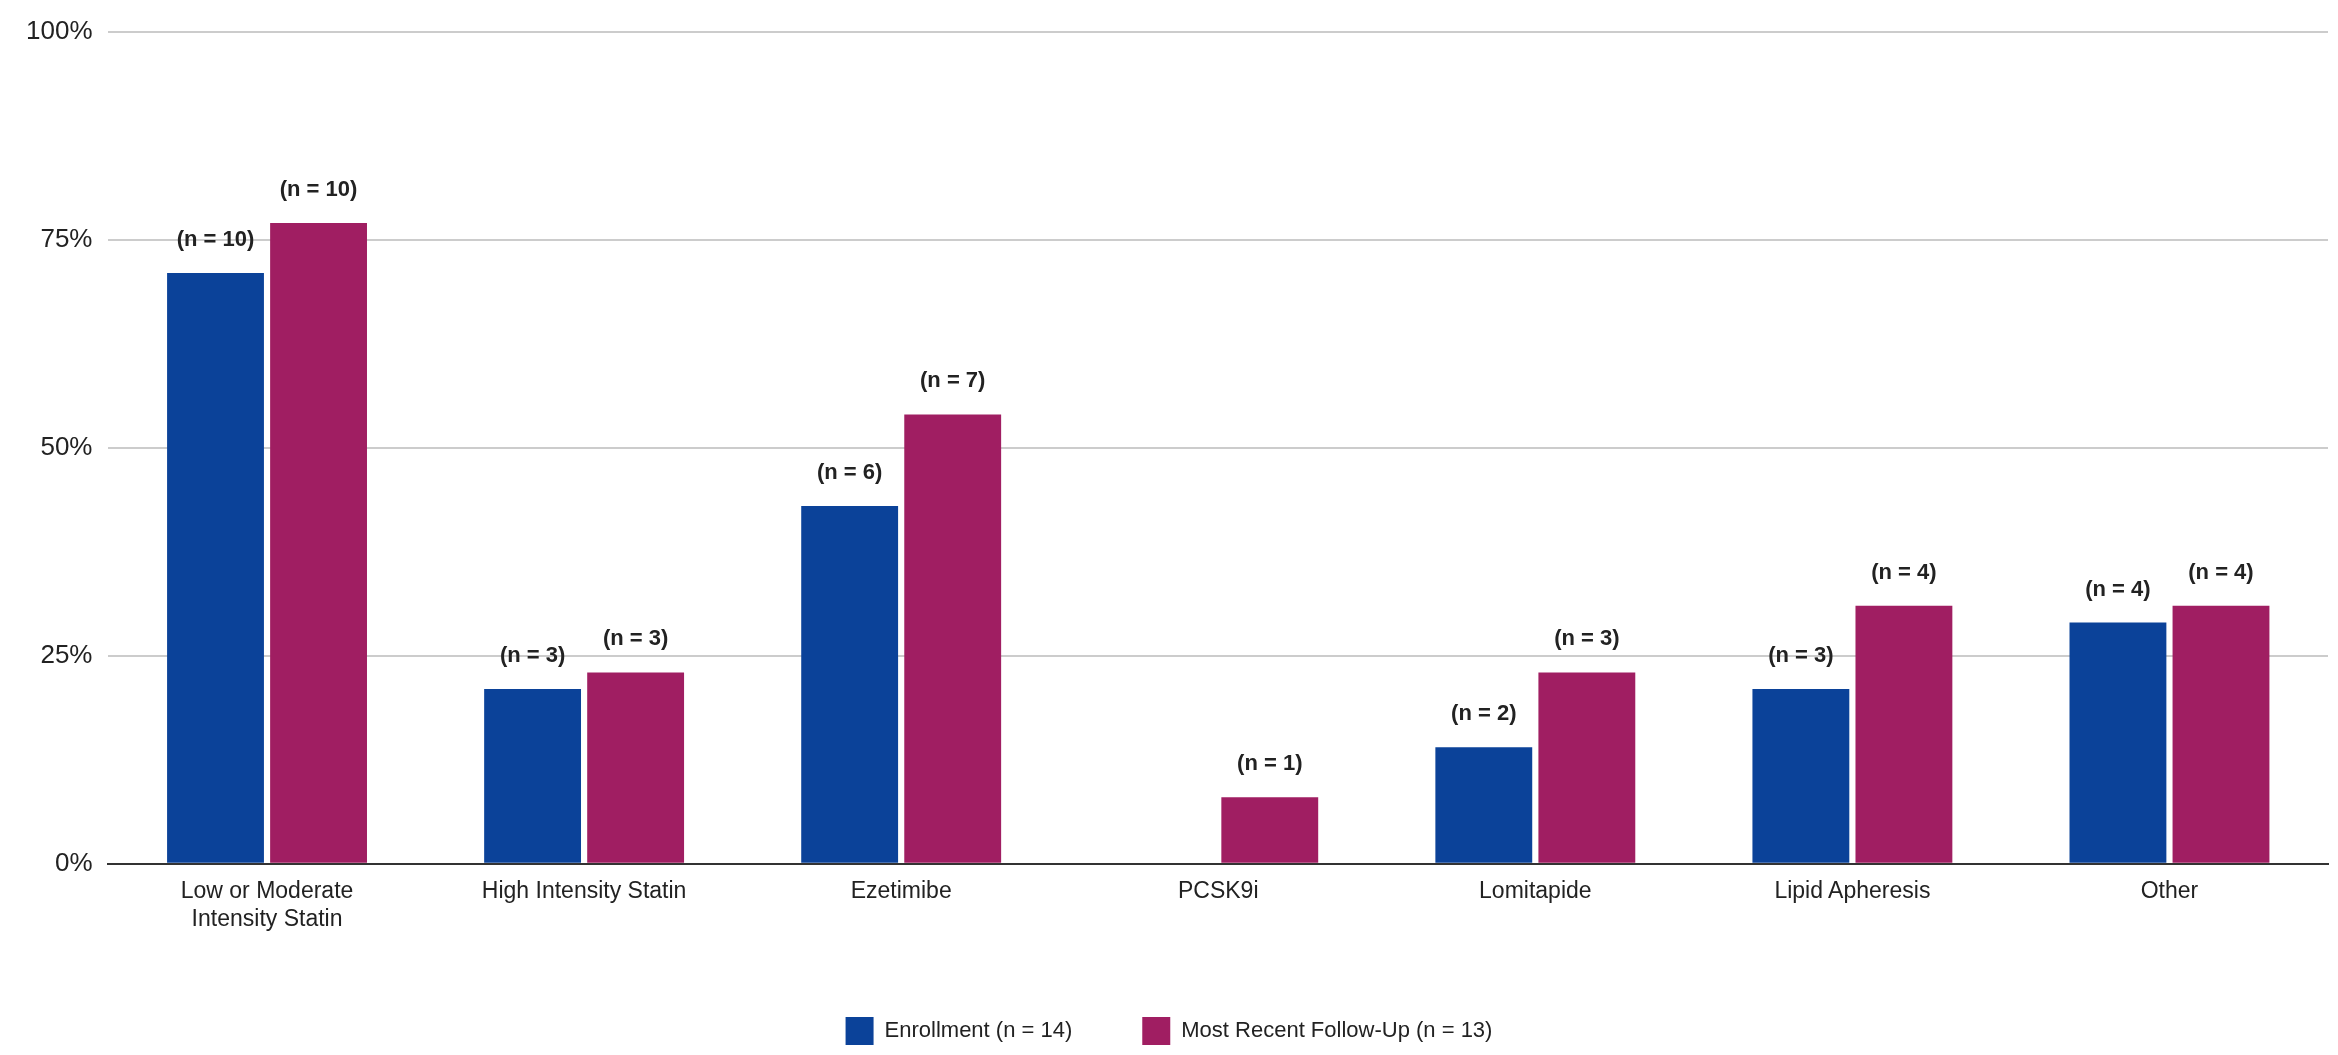 Image resolution: width=2338 pixels, height=1055 pixels. I want to click on annotation: (n = 2), so click(1484, 713).